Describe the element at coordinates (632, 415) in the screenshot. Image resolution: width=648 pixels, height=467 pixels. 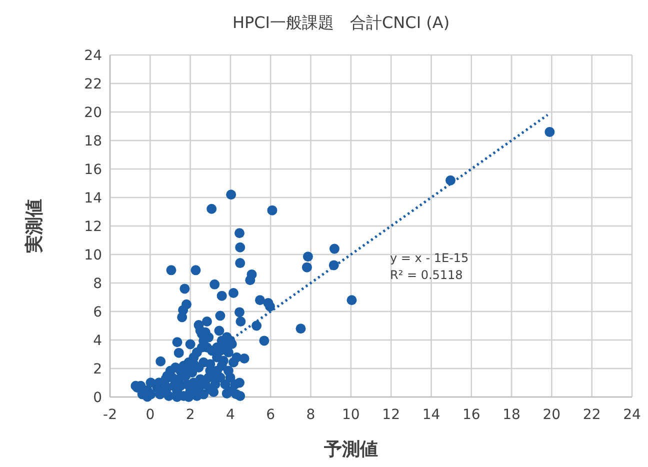
I see `x-tick-label: 24` at that location.